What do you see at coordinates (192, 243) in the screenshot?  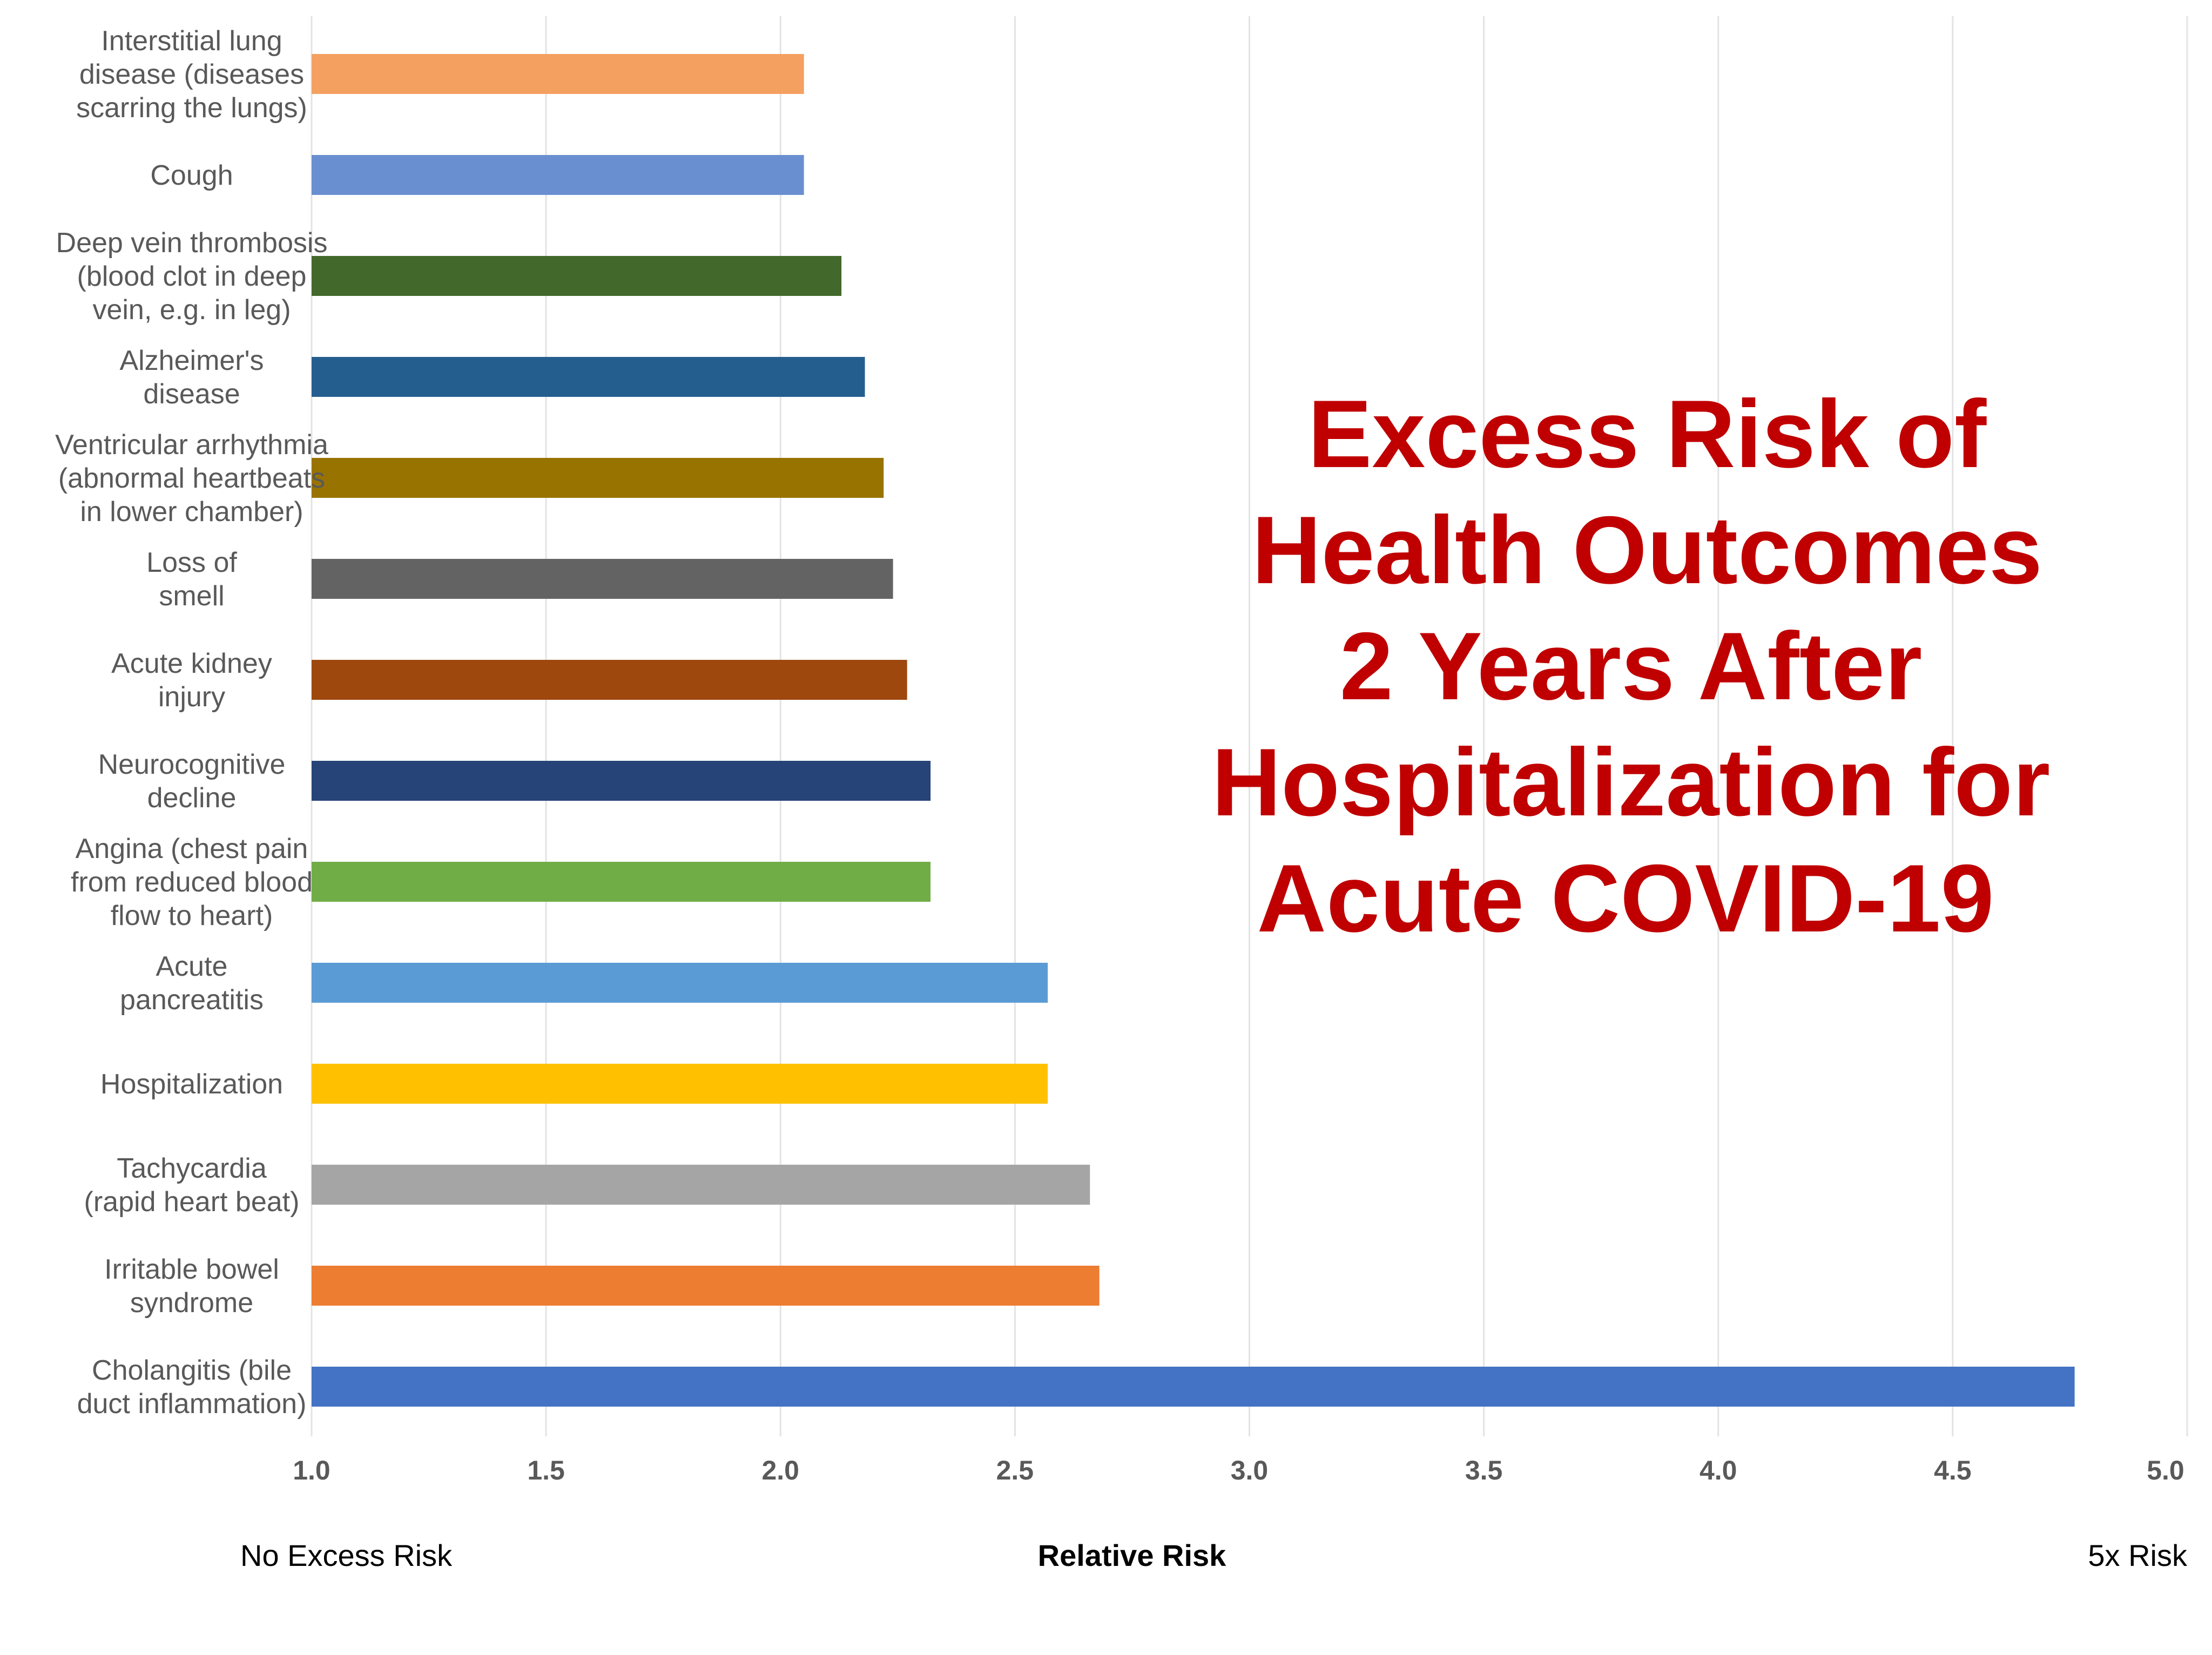 I see `category-label: Deep vein thrombosis` at bounding box center [192, 243].